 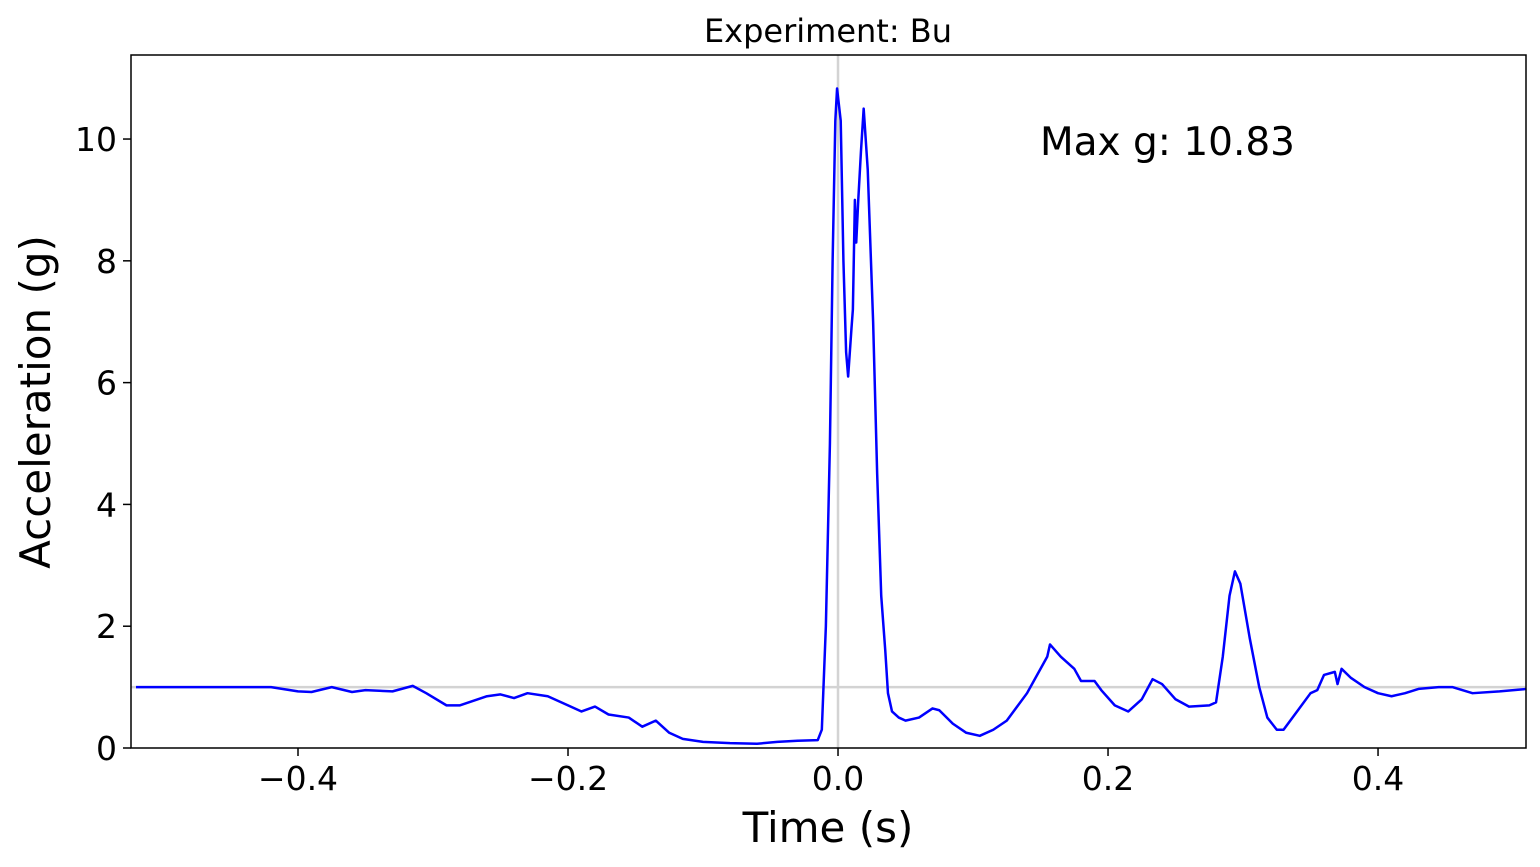 What do you see at coordinates (35, 402) in the screenshot?
I see `y-axis-label: Acceleration (g)` at bounding box center [35, 402].